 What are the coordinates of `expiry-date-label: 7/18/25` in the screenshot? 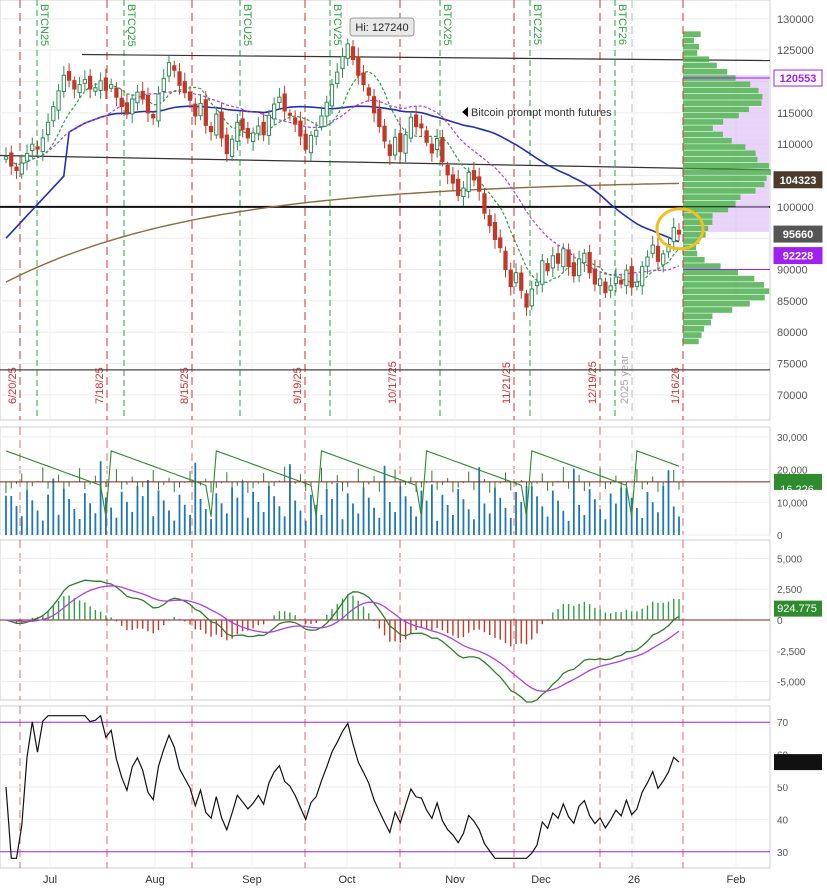 It's located at (100, 385).